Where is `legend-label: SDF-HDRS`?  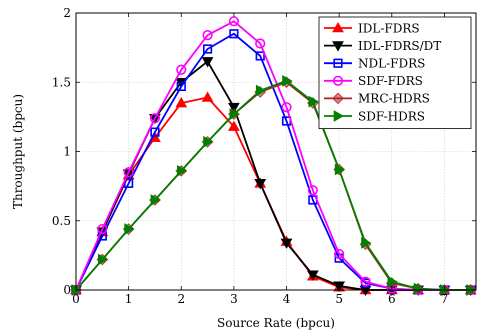
legend-label: SDF-HDRS is located at coordinates (391, 116).